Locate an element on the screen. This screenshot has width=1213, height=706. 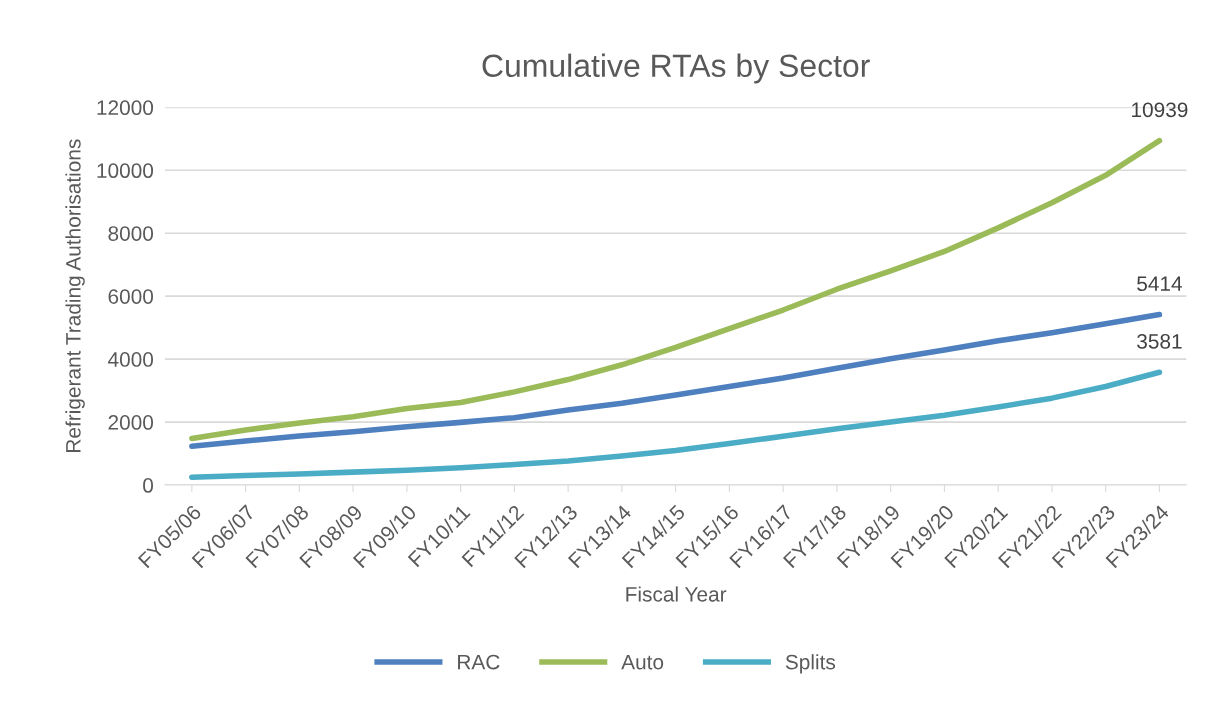
legend-label: Splits is located at coordinates (810, 664).